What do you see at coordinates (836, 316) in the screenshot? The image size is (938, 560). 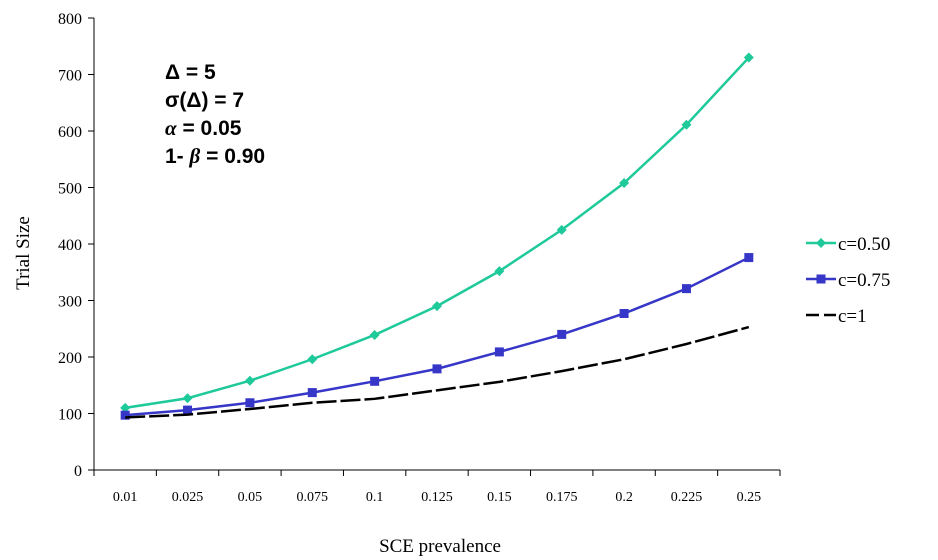 I see `legend-entry-c-1: c=1` at bounding box center [836, 316].